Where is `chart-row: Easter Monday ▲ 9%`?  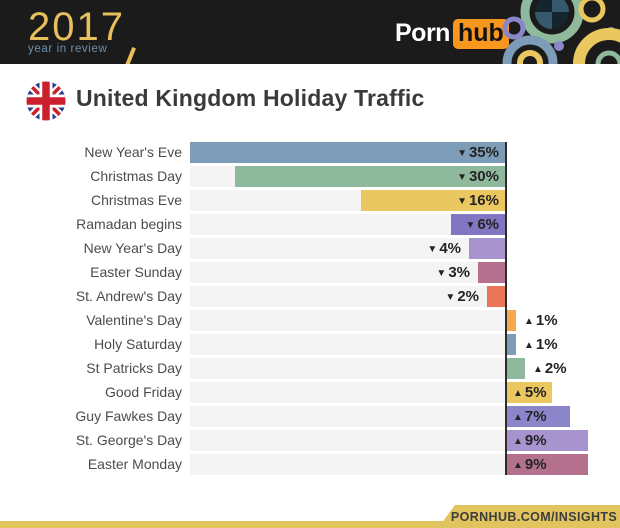 chart-row: Easter Monday ▲ 9% is located at coordinates (310, 464).